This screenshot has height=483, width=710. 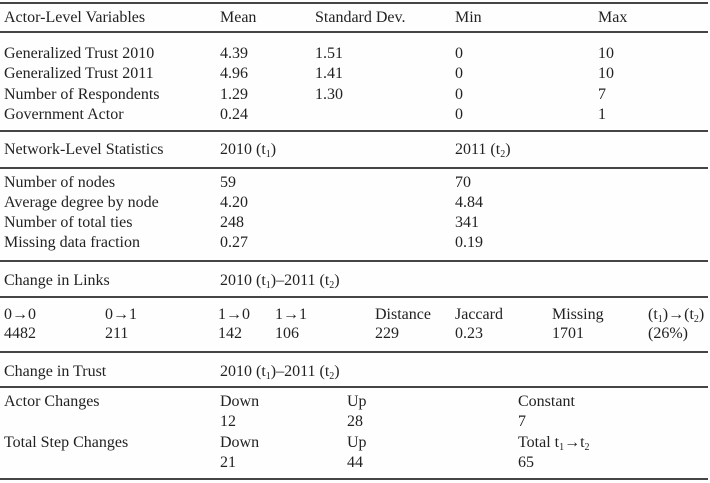 I want to click on header-network-level-statistics: Network-Level Statistics, so click(x=84, y=149).